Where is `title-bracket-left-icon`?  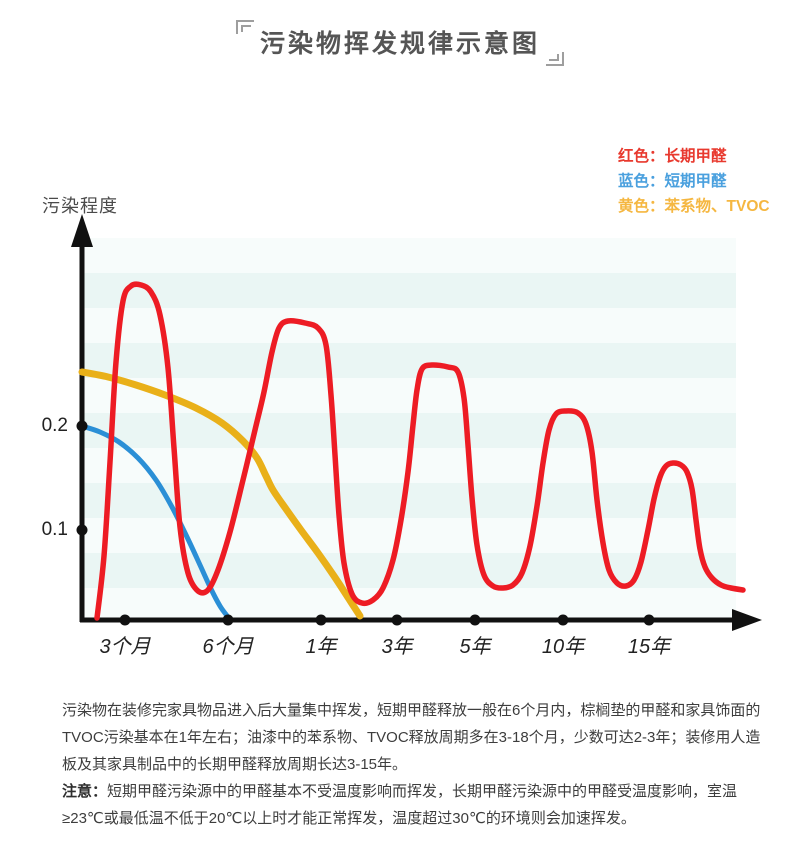
title-bracket-left-icon is located at coordinates (245, 29).